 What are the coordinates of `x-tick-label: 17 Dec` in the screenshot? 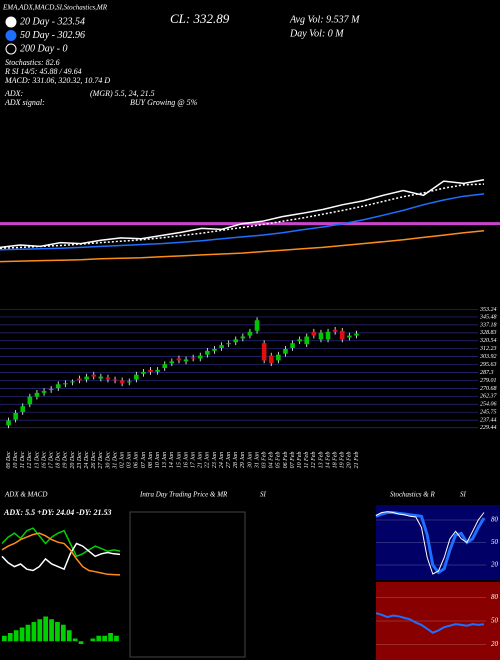 It's located at (52, 459).